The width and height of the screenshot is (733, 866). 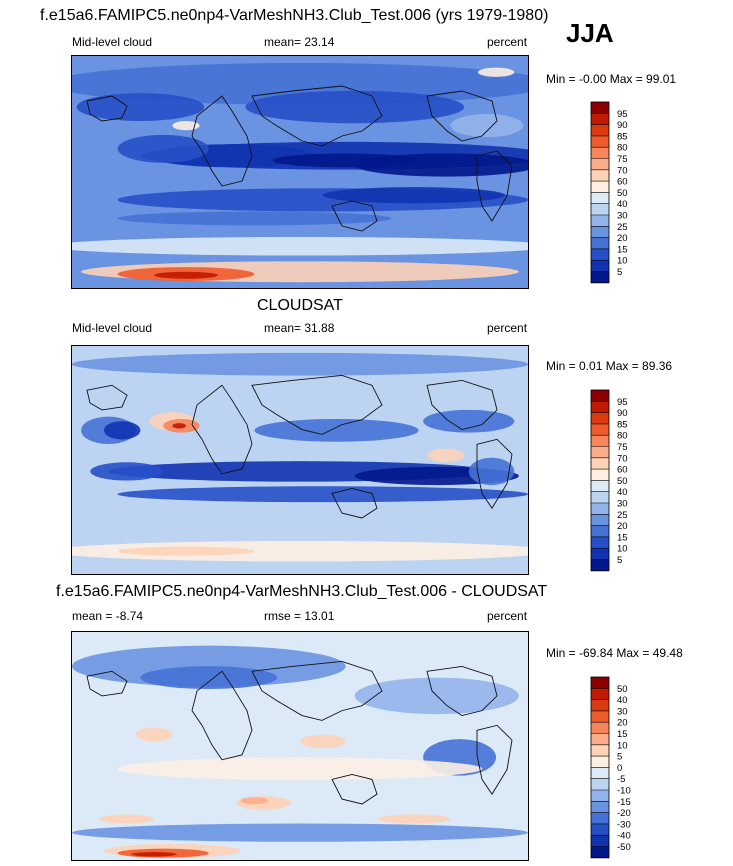 I want to click on colorbar-tick-label: 60, so click(x=622, y=182).